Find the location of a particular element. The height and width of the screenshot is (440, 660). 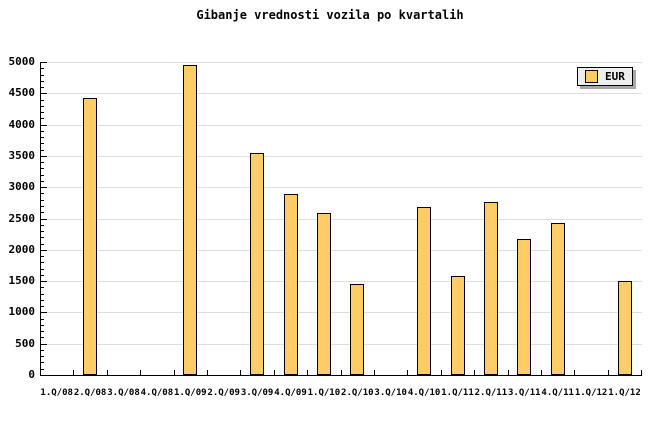

x-axis-label: 3.Q/09 is located at coordinates (257, 393).